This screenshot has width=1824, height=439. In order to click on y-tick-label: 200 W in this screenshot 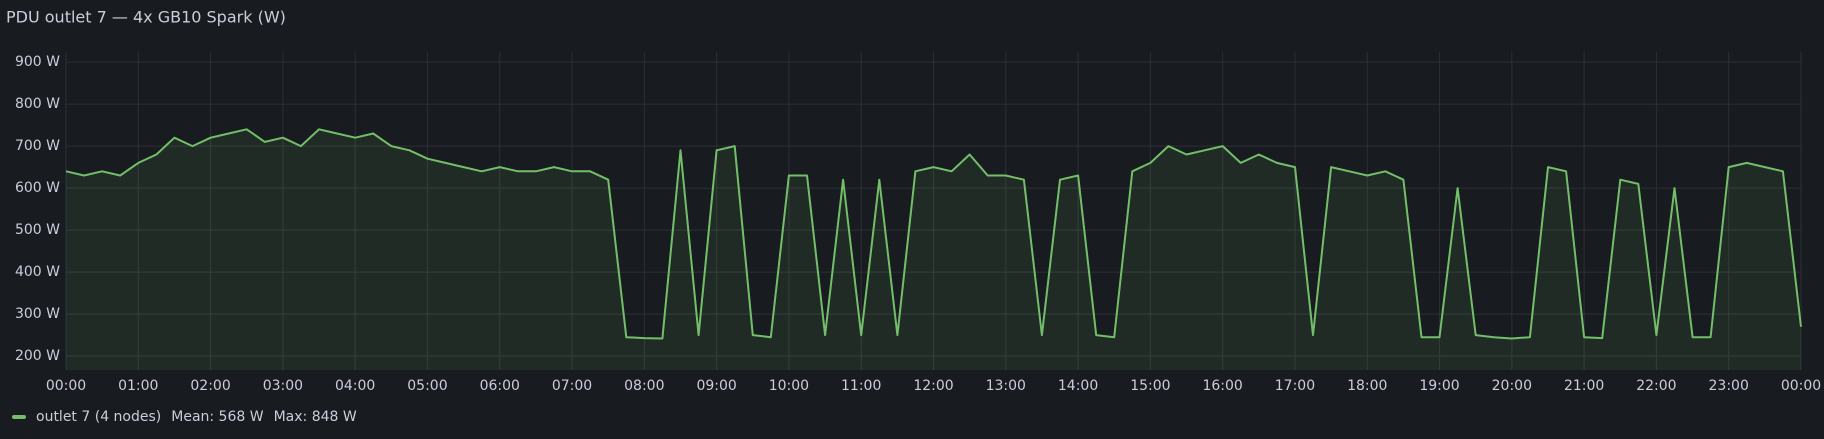, I will do `click(37, 356)`.